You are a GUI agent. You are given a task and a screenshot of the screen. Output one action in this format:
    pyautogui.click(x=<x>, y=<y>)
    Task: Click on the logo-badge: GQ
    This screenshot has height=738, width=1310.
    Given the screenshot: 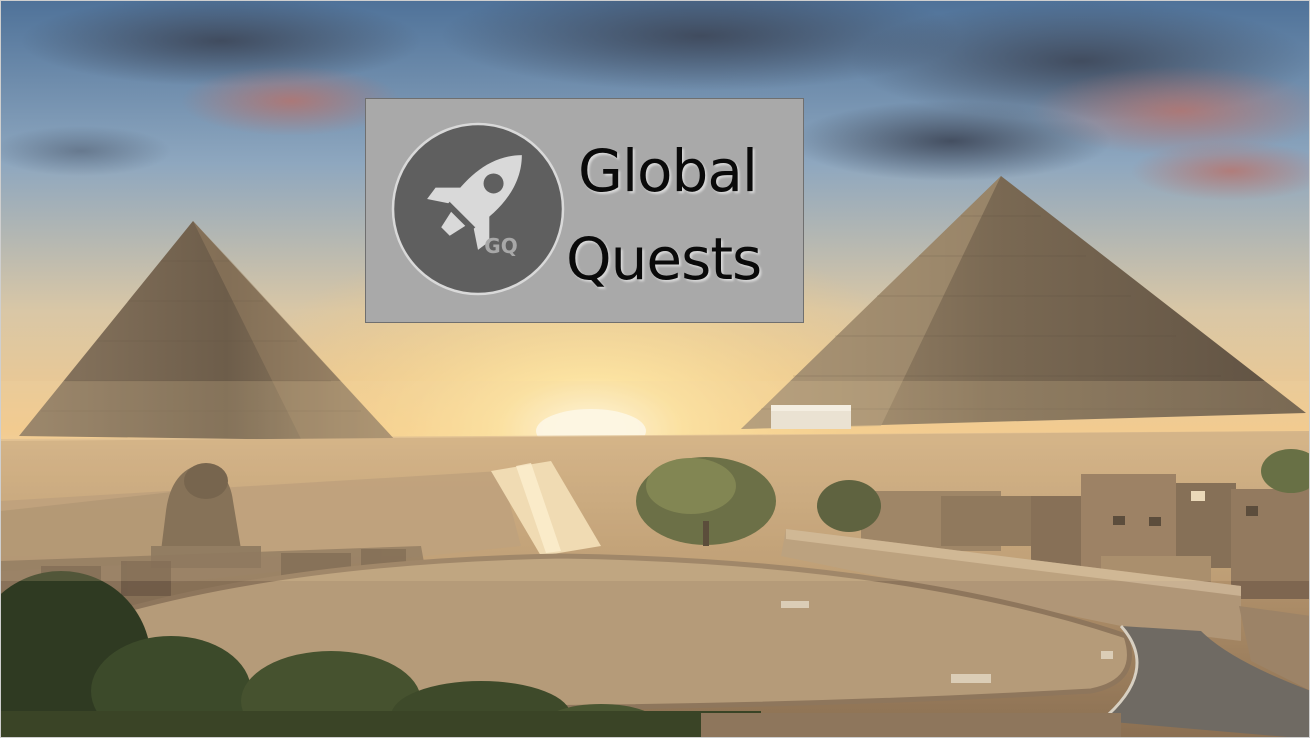 What is the action you would take?
    pyautogui.click(x=478, y=209)
    